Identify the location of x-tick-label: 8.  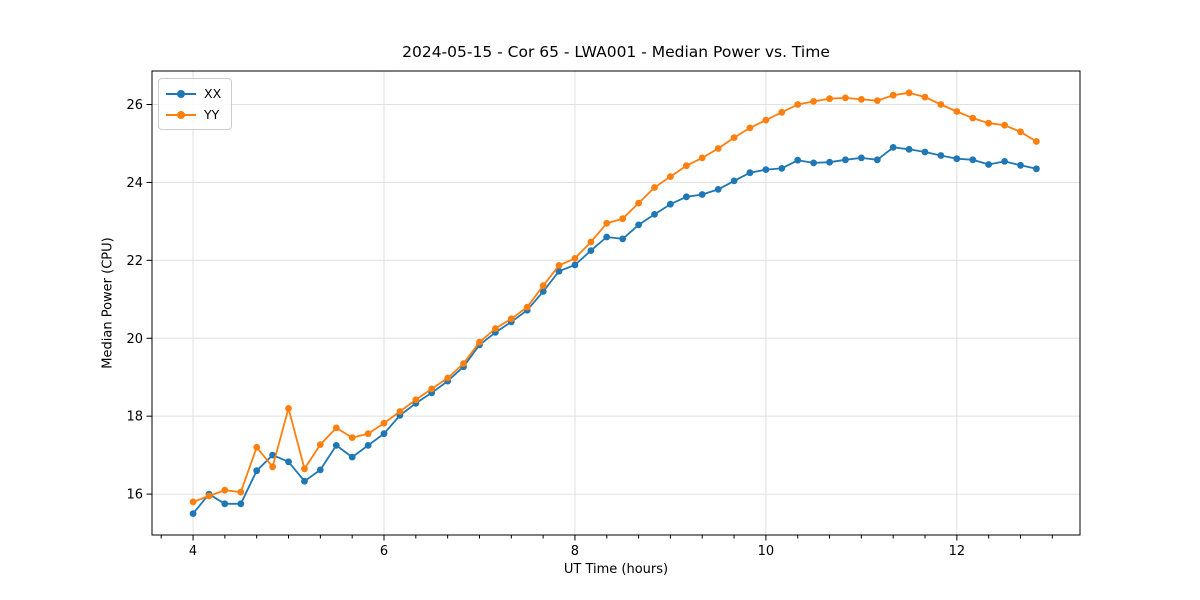
(575, 551).